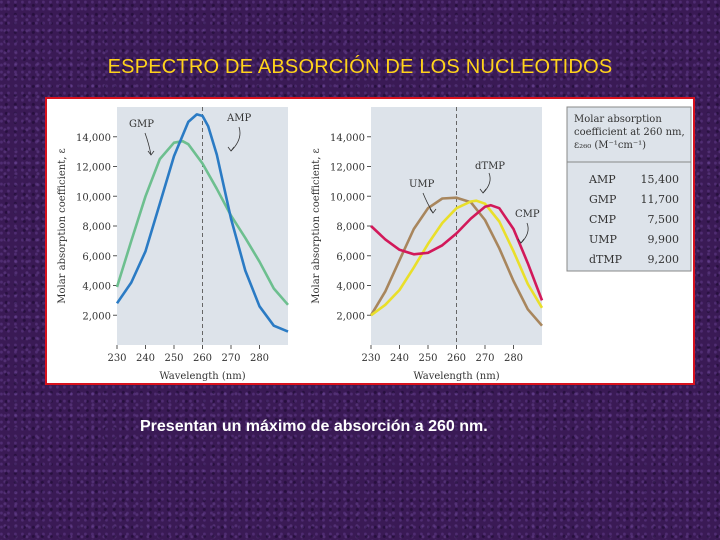 The height and width of the screenshot is (540, 720). Describe the element at coordinates (664, 239) in the screenshot. I see `table-row-value: 9,900` at that location.